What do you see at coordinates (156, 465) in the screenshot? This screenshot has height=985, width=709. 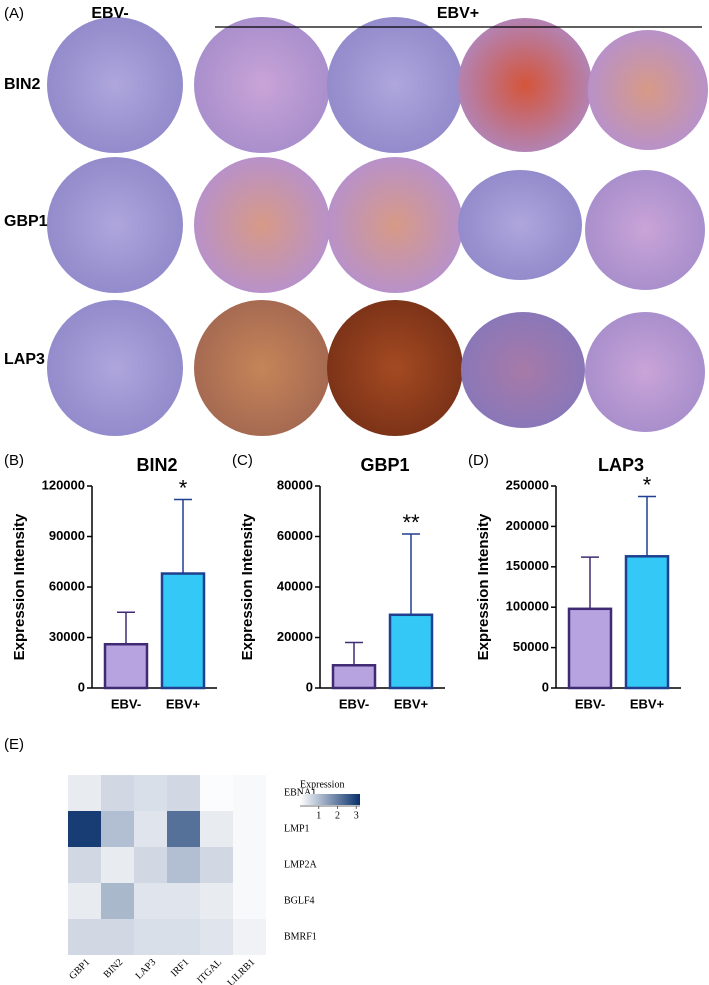 I see `chart-title: BIN2` at bounding box center [156, 465].